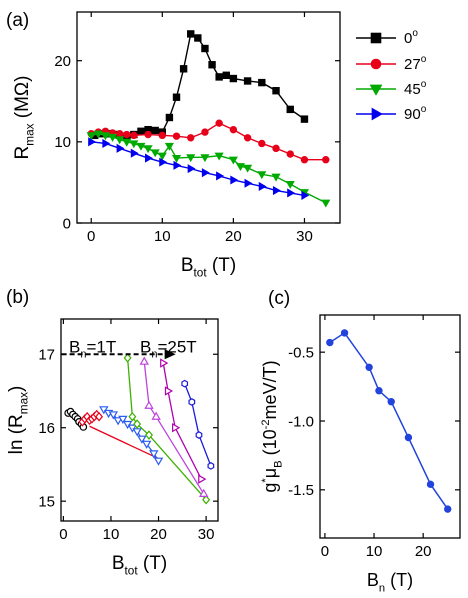 This screenshot has width=468, height=598. I want to click on legend-label: 90o, so click(415, 113).